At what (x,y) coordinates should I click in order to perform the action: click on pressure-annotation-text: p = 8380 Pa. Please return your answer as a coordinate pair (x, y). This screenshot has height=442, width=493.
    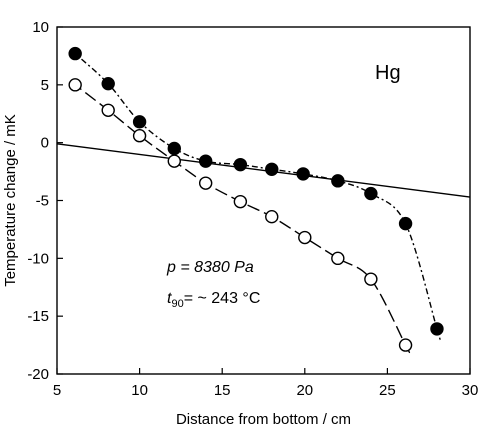
    Looking at the image, I should click on (210, 267).